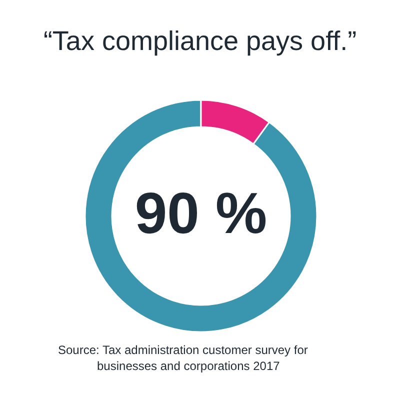  I want to click on source-note: Source: Tax administration customer survey for businesses and corporations 2017, so click(183, 358).